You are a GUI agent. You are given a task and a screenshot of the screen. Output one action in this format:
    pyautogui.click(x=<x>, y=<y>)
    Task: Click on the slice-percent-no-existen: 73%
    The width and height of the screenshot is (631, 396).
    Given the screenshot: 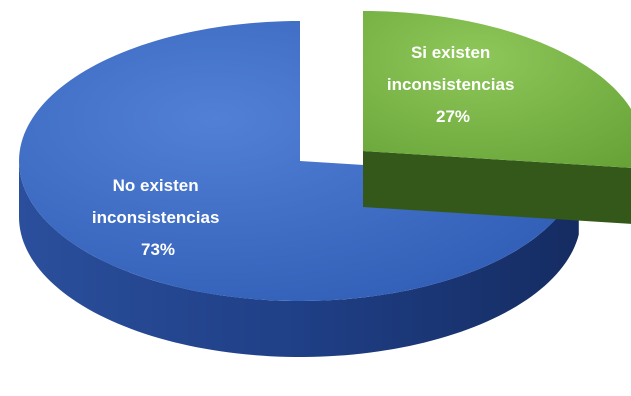 What is the action you would take?
    pyautogui.click(x=158, y=249)
    